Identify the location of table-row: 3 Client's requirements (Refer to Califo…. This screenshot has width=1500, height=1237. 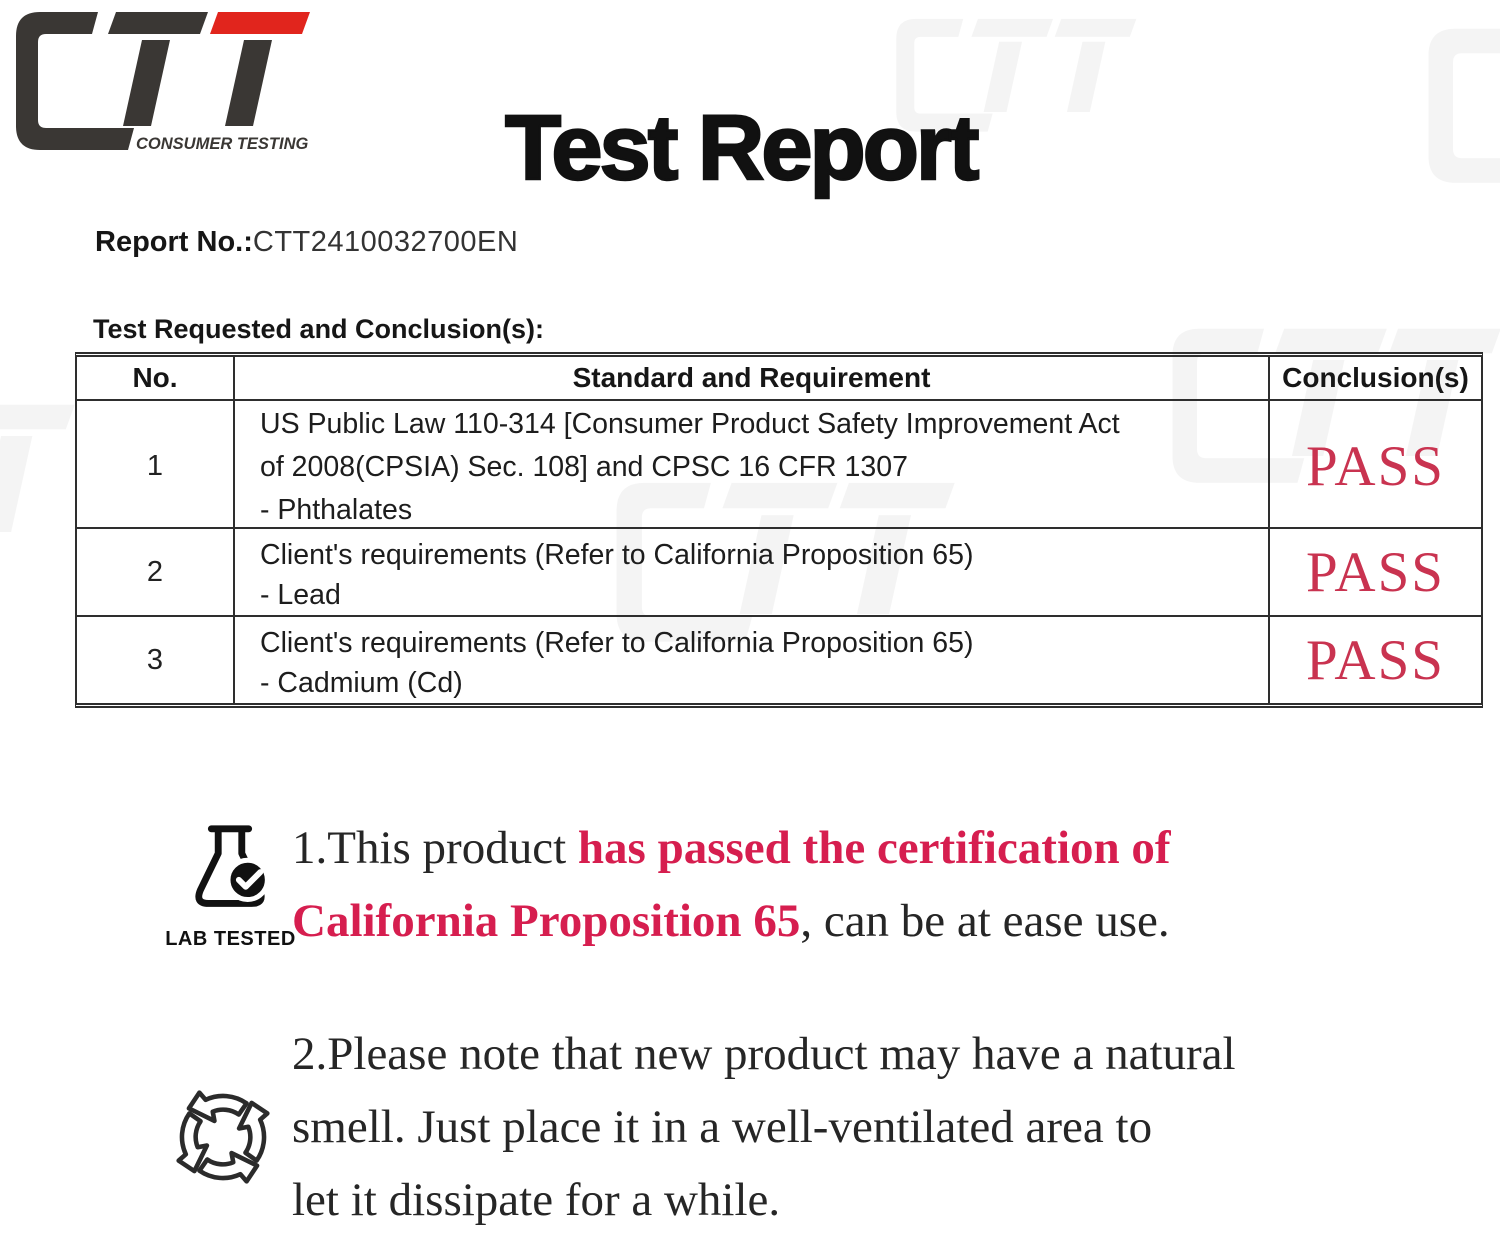
(779, 659).